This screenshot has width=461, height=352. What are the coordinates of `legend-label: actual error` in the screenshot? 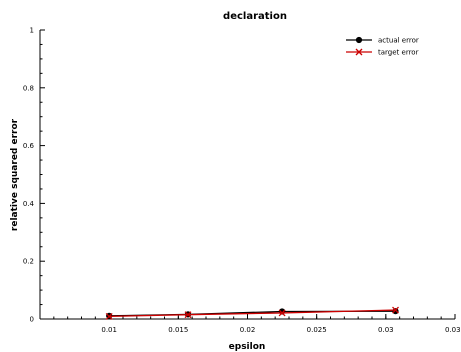 It's located at (398, 41).